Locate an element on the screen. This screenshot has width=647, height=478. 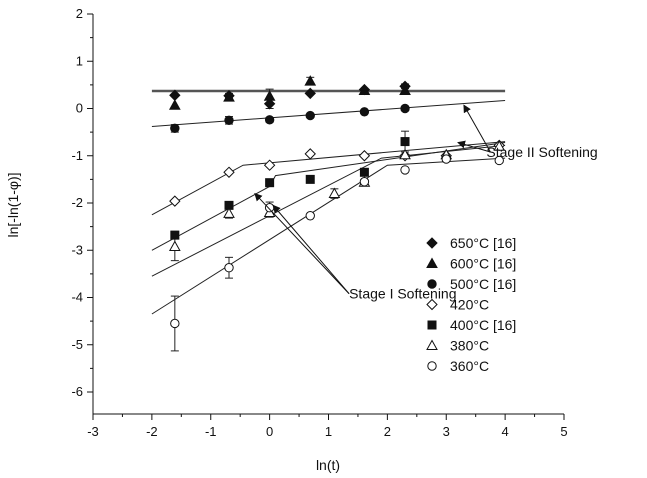
annotation-stage-i: Stage I Softening is located at coordinates (402, 294).